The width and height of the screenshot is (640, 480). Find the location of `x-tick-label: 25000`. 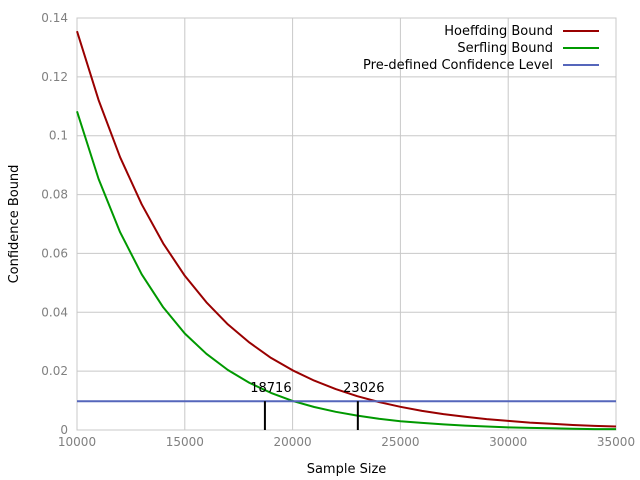

x-tick-label: 25000 is located at coordinates (400, 442).